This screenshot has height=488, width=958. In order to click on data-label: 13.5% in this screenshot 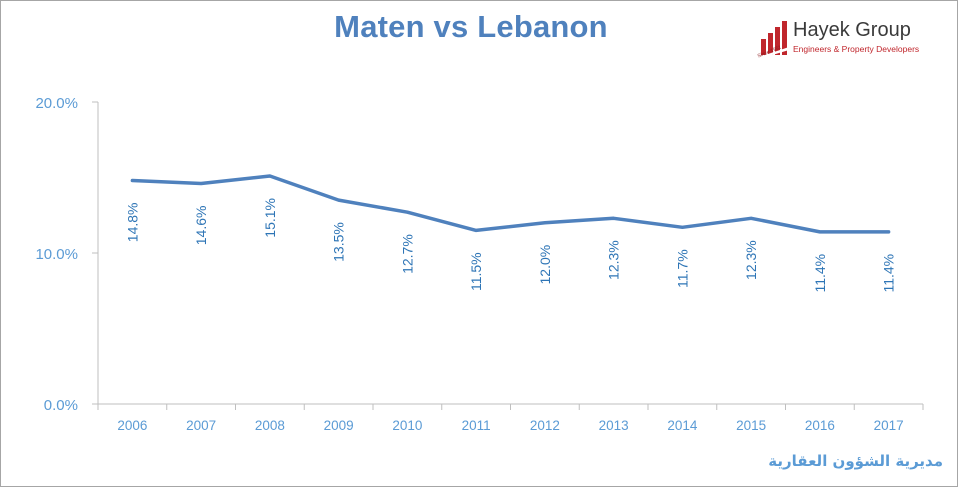, I will do `click(339, 242)`.